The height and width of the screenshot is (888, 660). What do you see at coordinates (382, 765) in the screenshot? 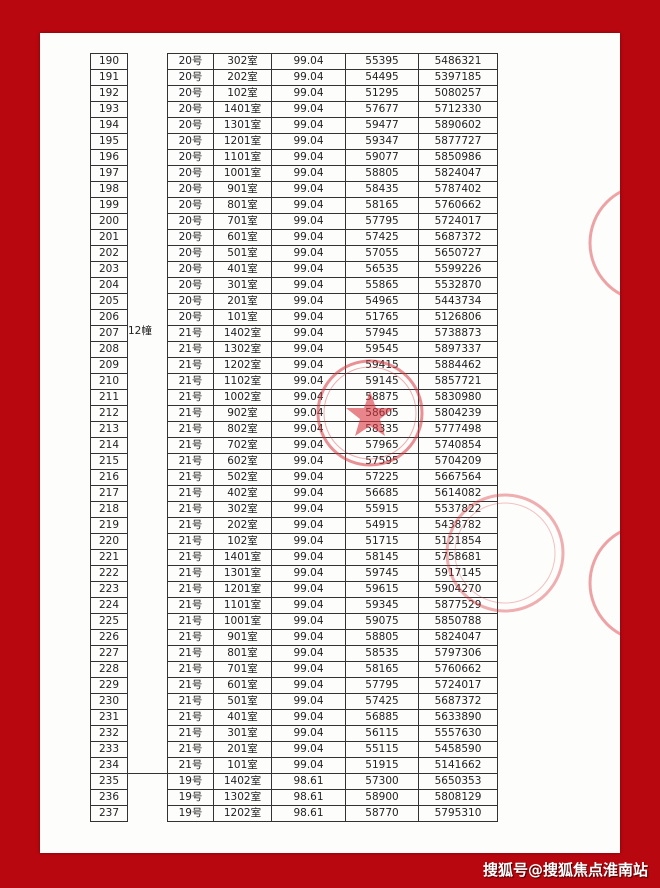
I see `unit-price: 51915` at bounding box center [382, 765].